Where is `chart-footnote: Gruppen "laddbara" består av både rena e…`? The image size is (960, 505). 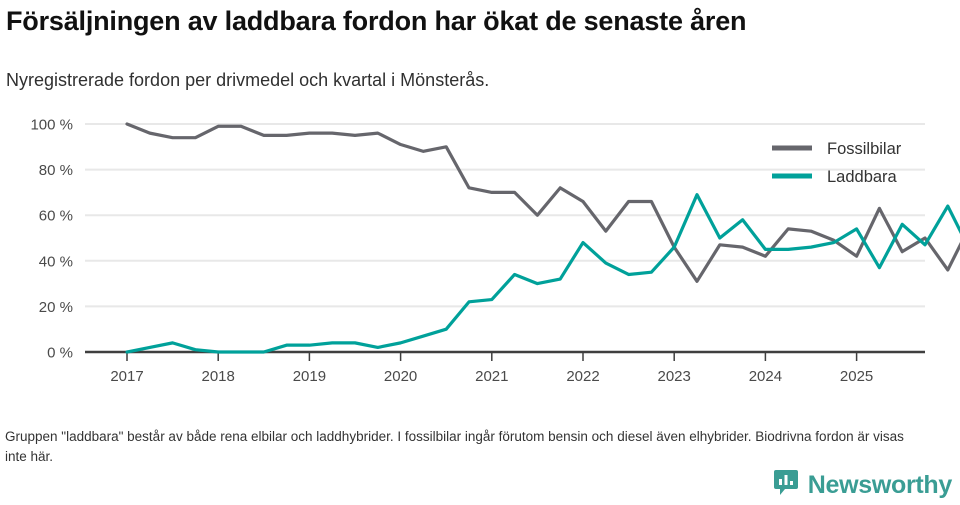 chart-footnote: Gruppen "laddbara" består av både rena e… is located at coordinates (454, 446).